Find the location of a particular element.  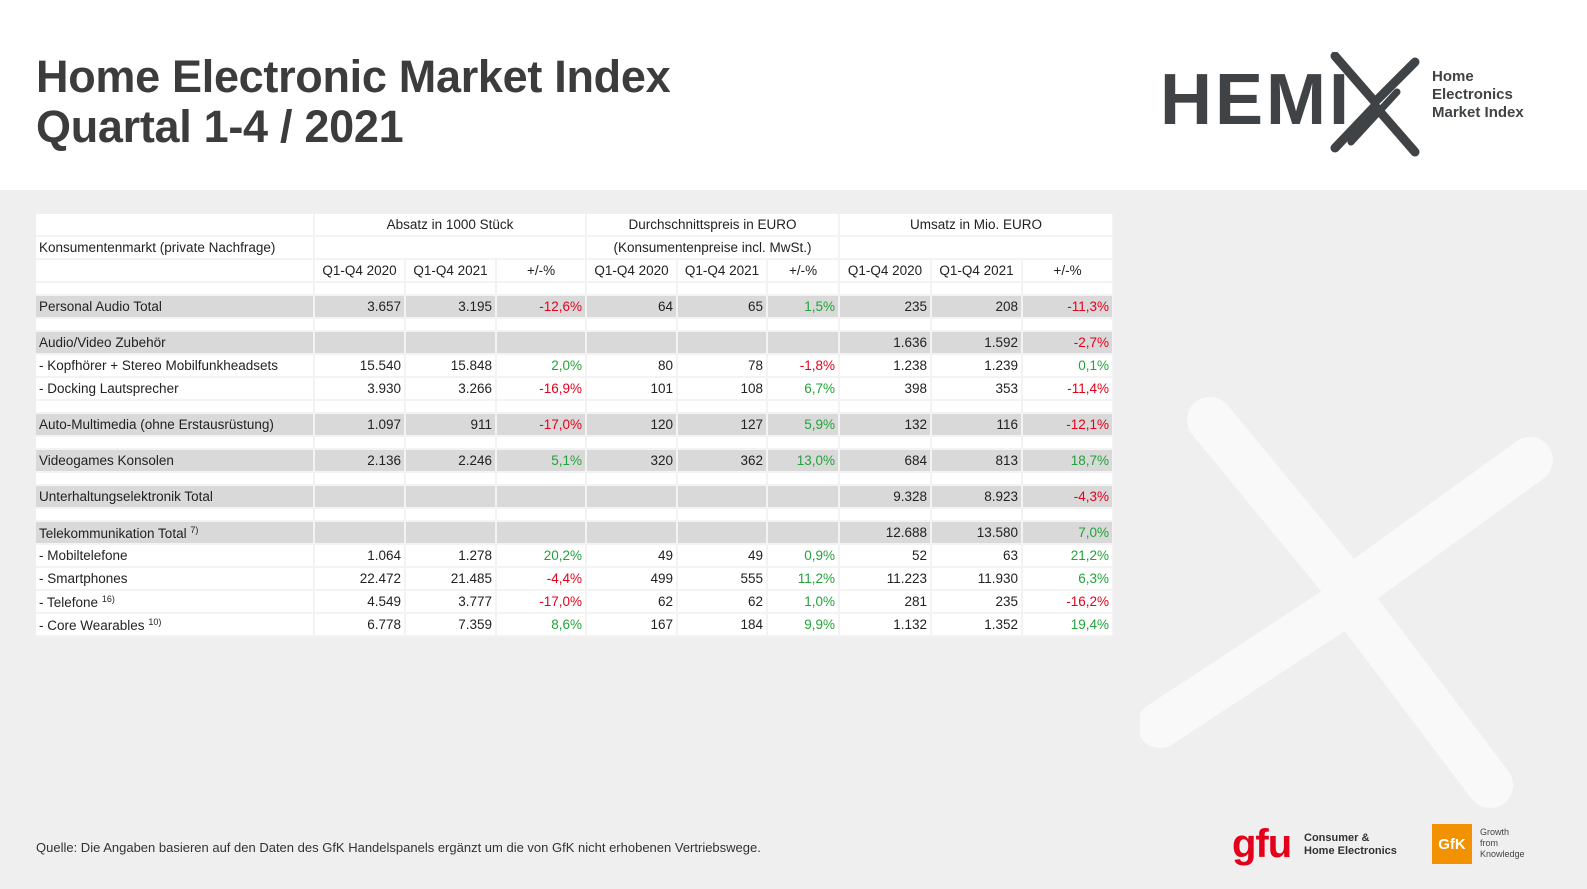

value-cell: 6.778 is located at coordinates (360, 625).